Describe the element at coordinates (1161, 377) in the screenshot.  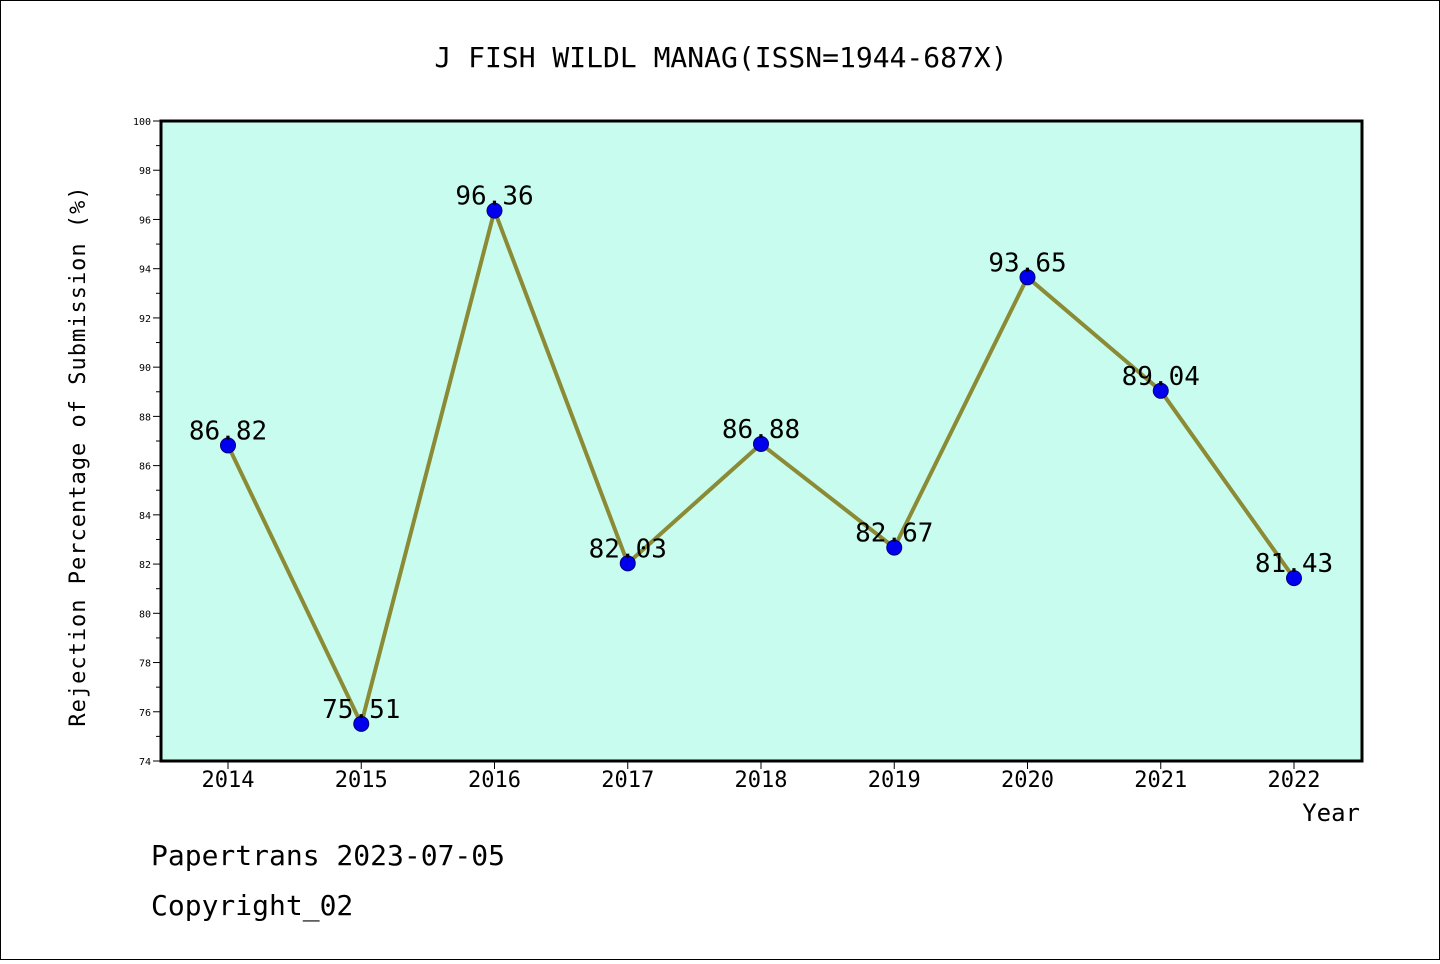
I see `data-label: 89.04` at that location.